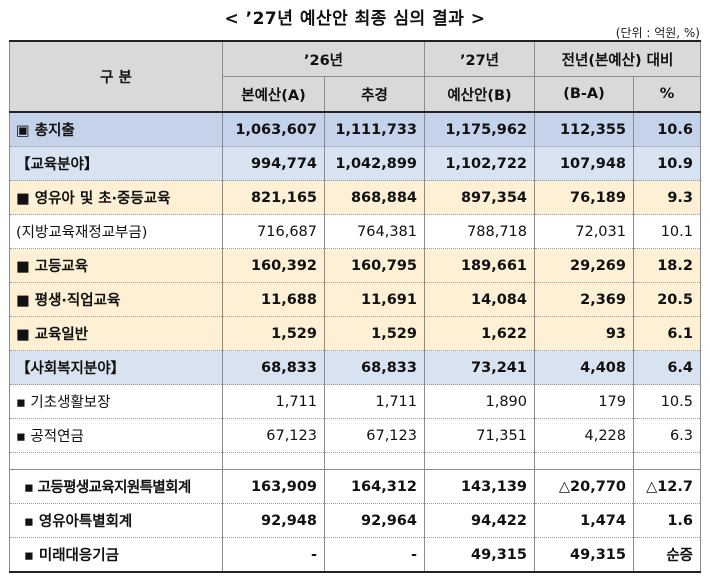  What do you see at coordinates (667, 197) in the screenshot?
I see `cell-pct: 9.3` at bounding box center [667, 197].